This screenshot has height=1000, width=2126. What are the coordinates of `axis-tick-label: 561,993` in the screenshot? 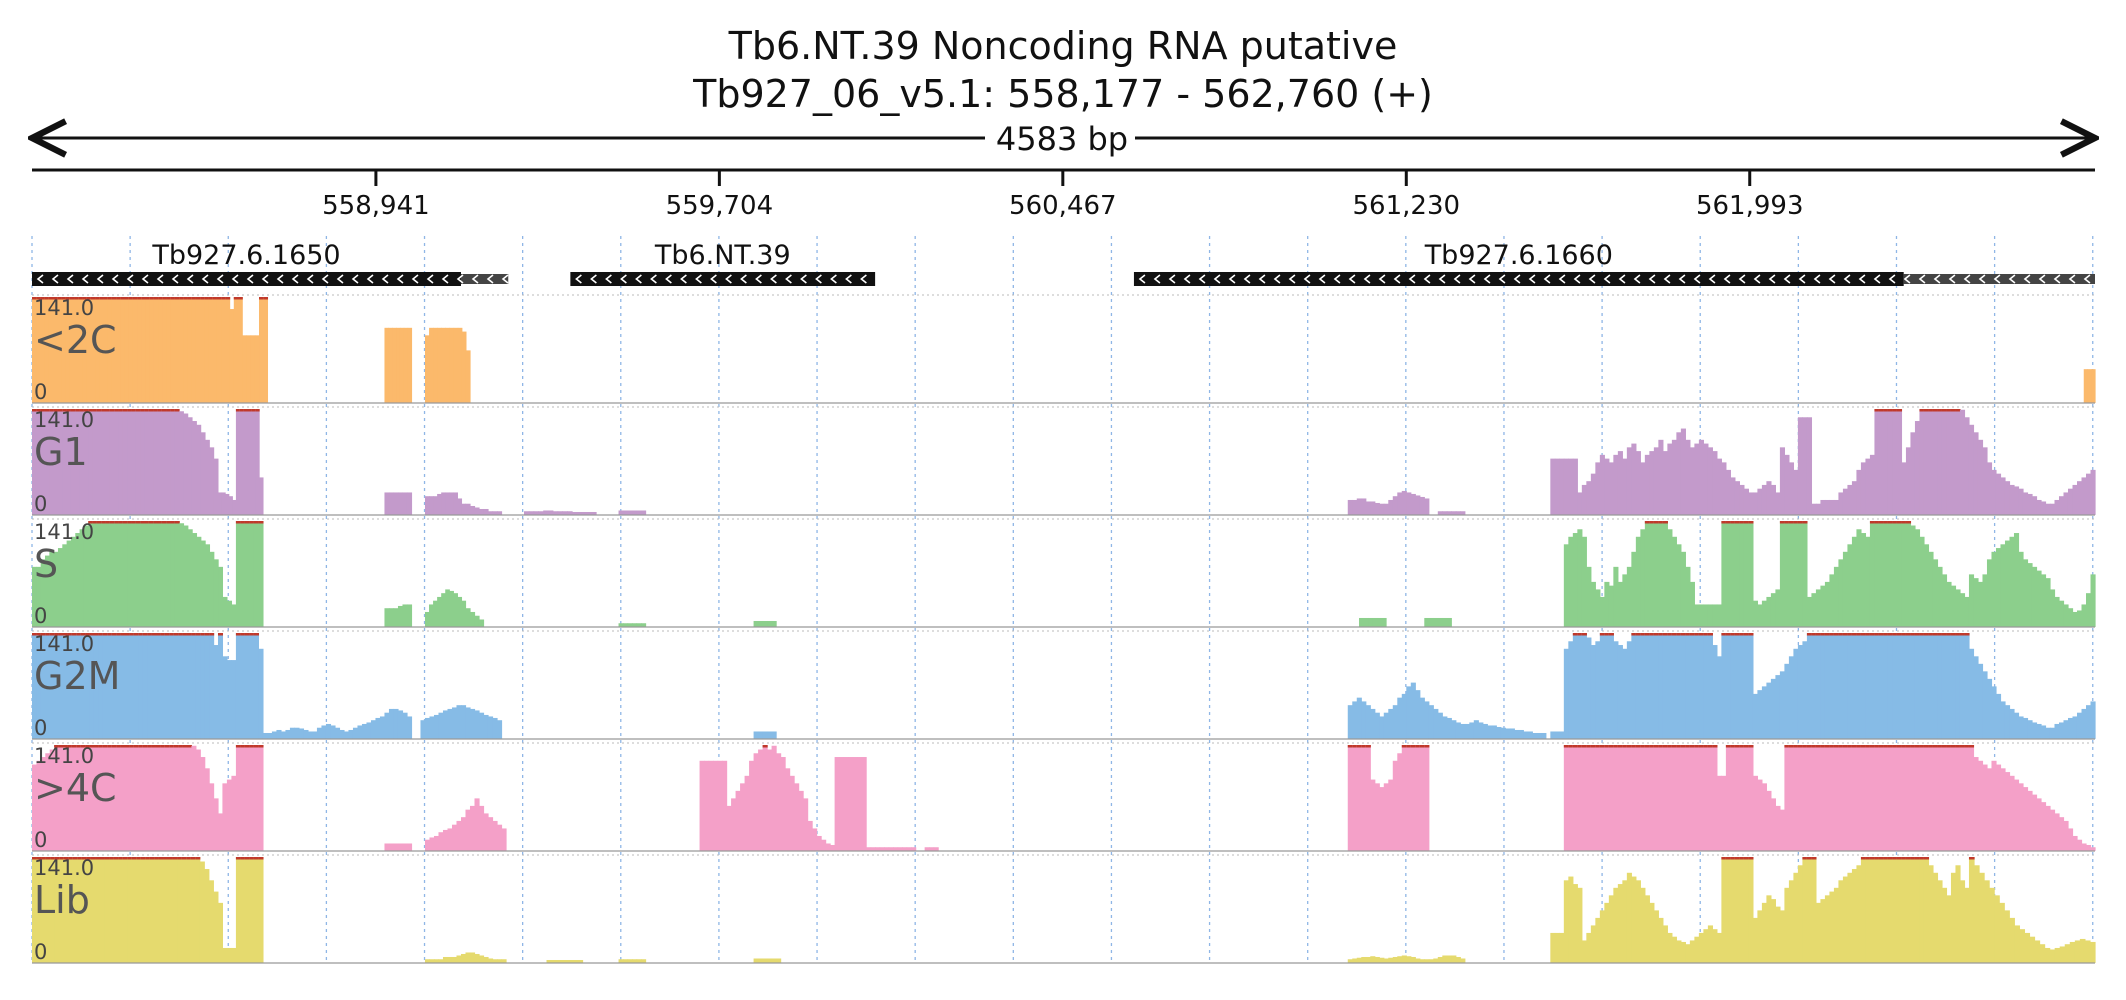 It's located at (1750, 206).